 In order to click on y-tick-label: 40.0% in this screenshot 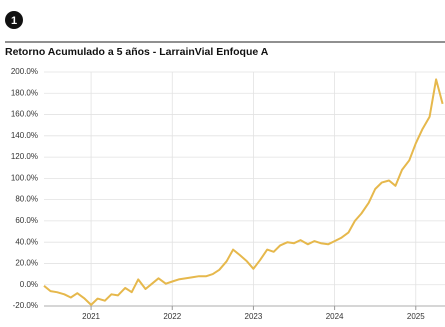, I will do `click(26, 241)`.